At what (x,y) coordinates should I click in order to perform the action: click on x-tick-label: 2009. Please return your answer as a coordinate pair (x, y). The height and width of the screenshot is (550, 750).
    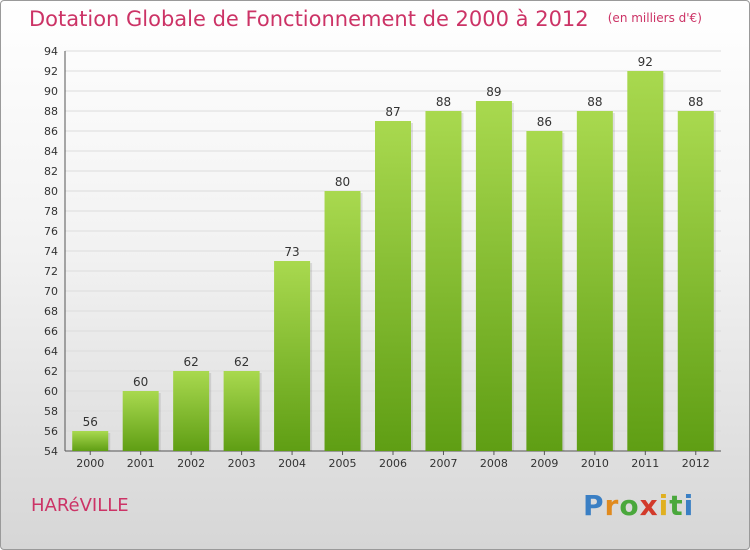
    Looking at the image, I should click on (544, 463).